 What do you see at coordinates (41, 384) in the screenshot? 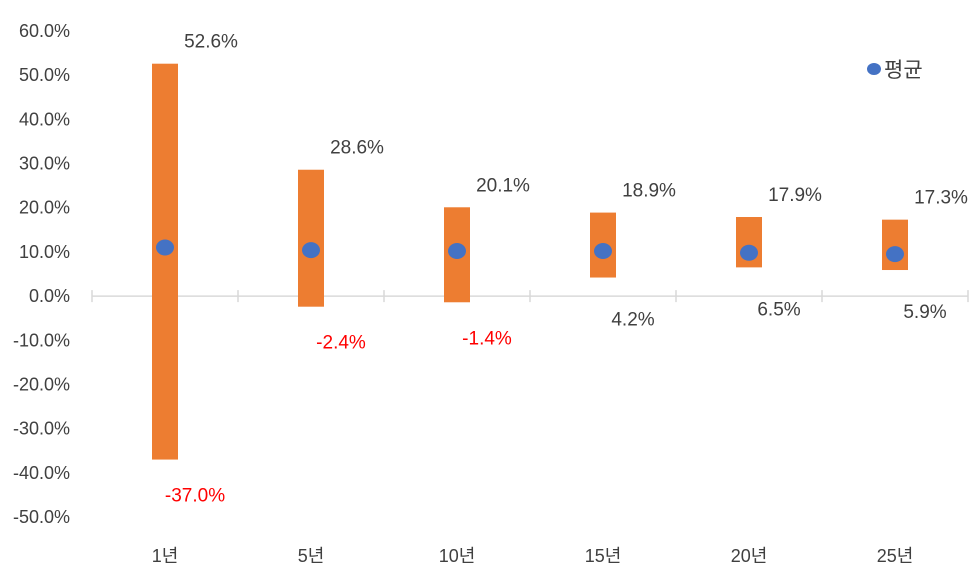
I see `y-tick-label: -20.0%` at bounding box center [41, 384].